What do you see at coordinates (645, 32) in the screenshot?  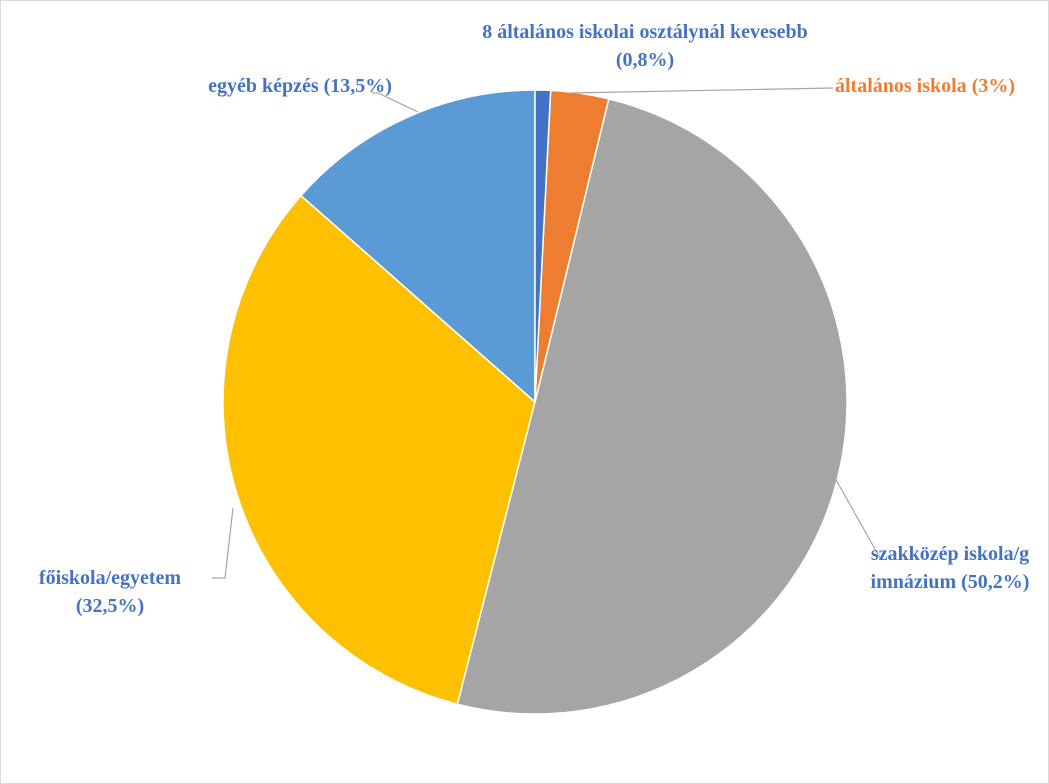 I see `category-label: 8 általános iskolai osztálynál kevesebb` at bounding box center [645, 32].